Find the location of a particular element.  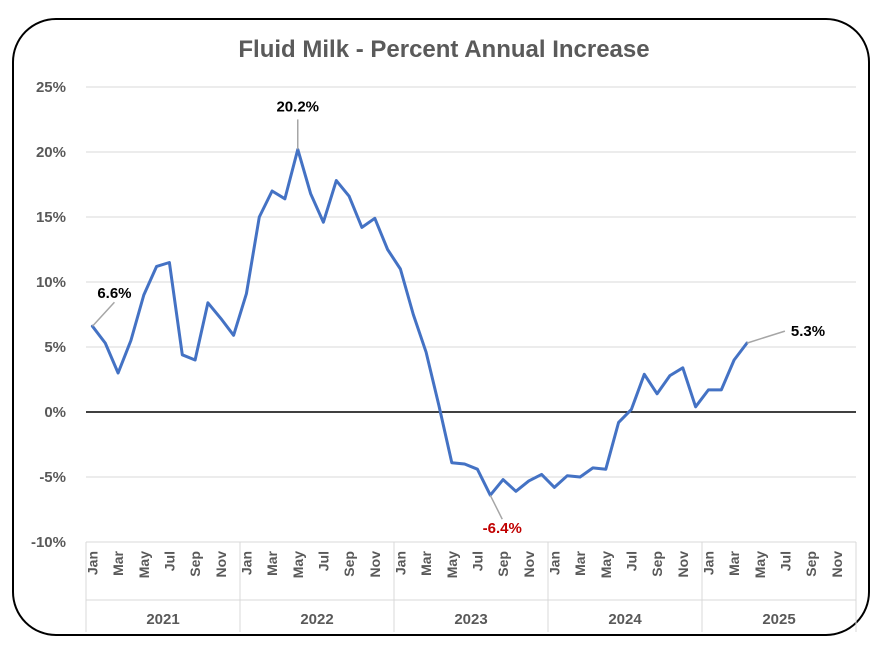

y-tick-label: 0% is located at coordinates (55, 412).